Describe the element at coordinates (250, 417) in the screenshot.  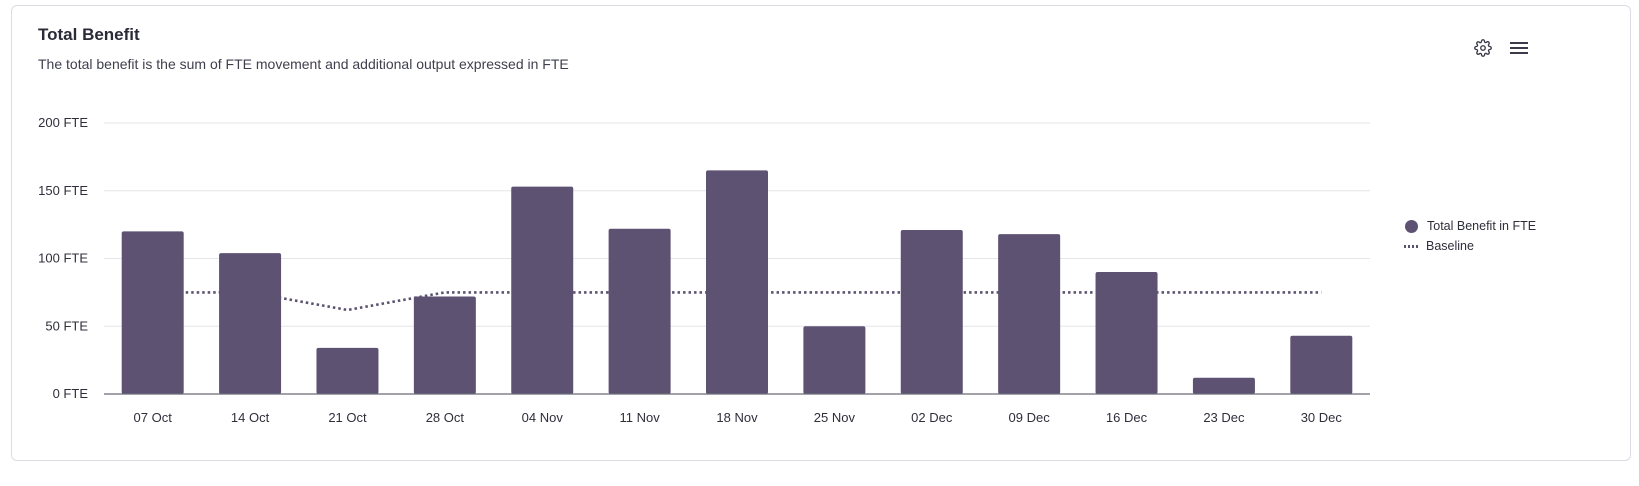
I see `x-tick-label: 14 Oct` at that location.